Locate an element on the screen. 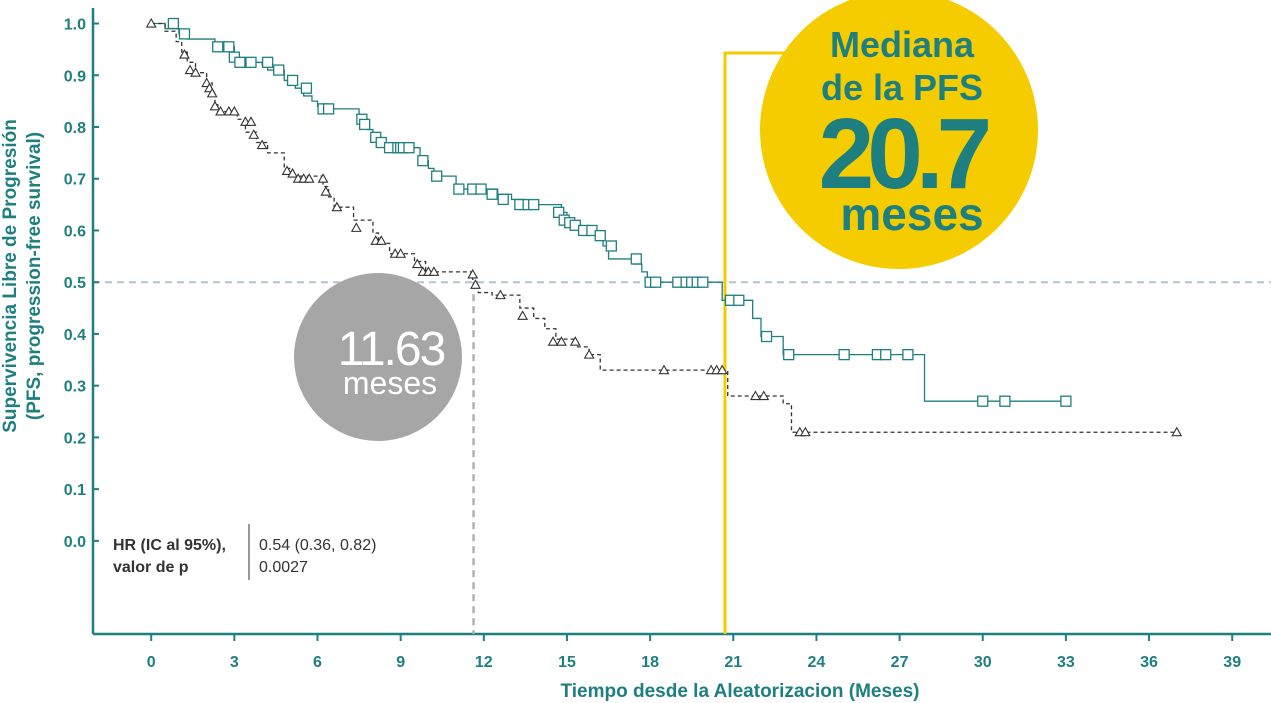 This screenshot has width=1271, height=703. x-tick-label: 15 is located at coordinates (567, 662).